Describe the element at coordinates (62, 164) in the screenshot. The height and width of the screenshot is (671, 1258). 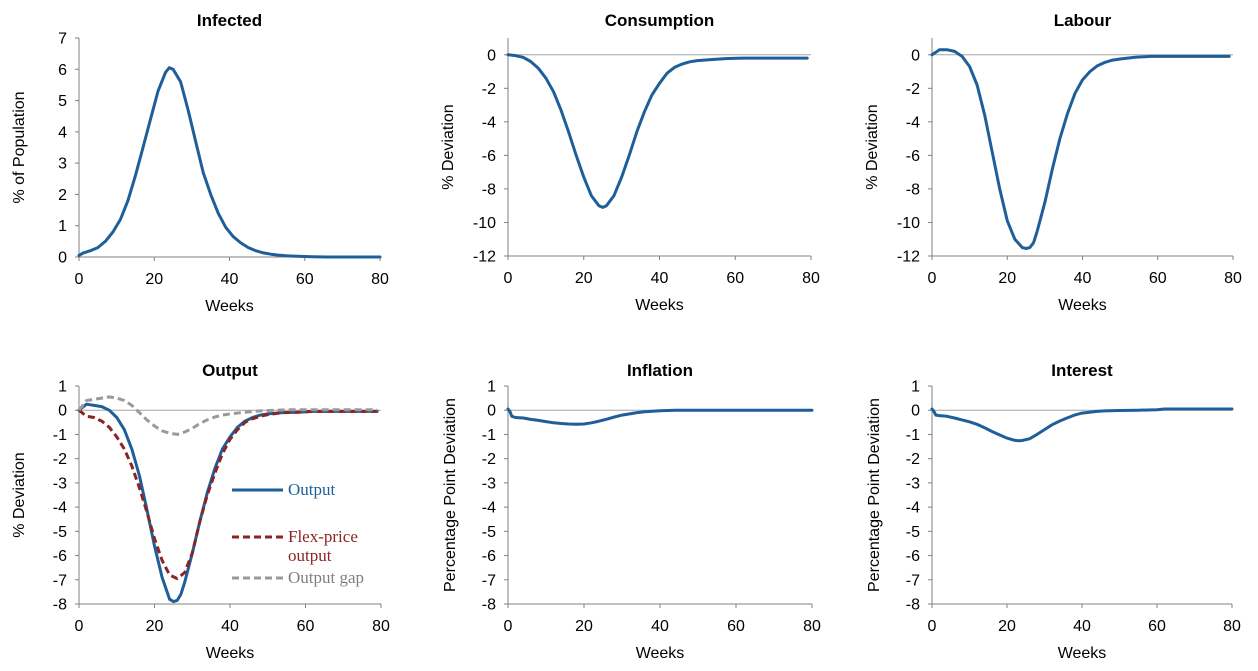
I see `y-tick-label: 3` at that location.